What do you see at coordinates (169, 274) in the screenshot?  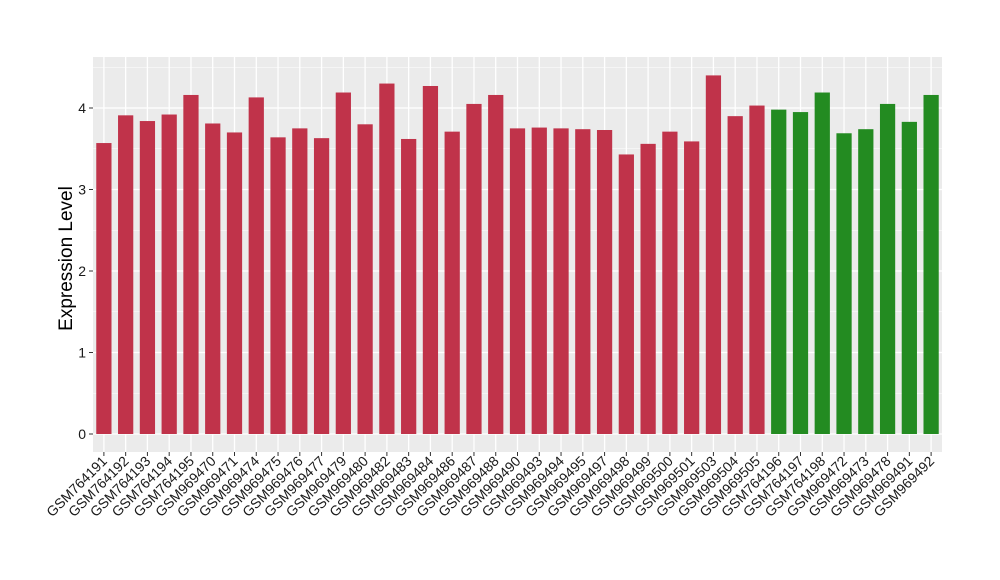 I see `bar-GSM764194` at bounding box center [169, 274].